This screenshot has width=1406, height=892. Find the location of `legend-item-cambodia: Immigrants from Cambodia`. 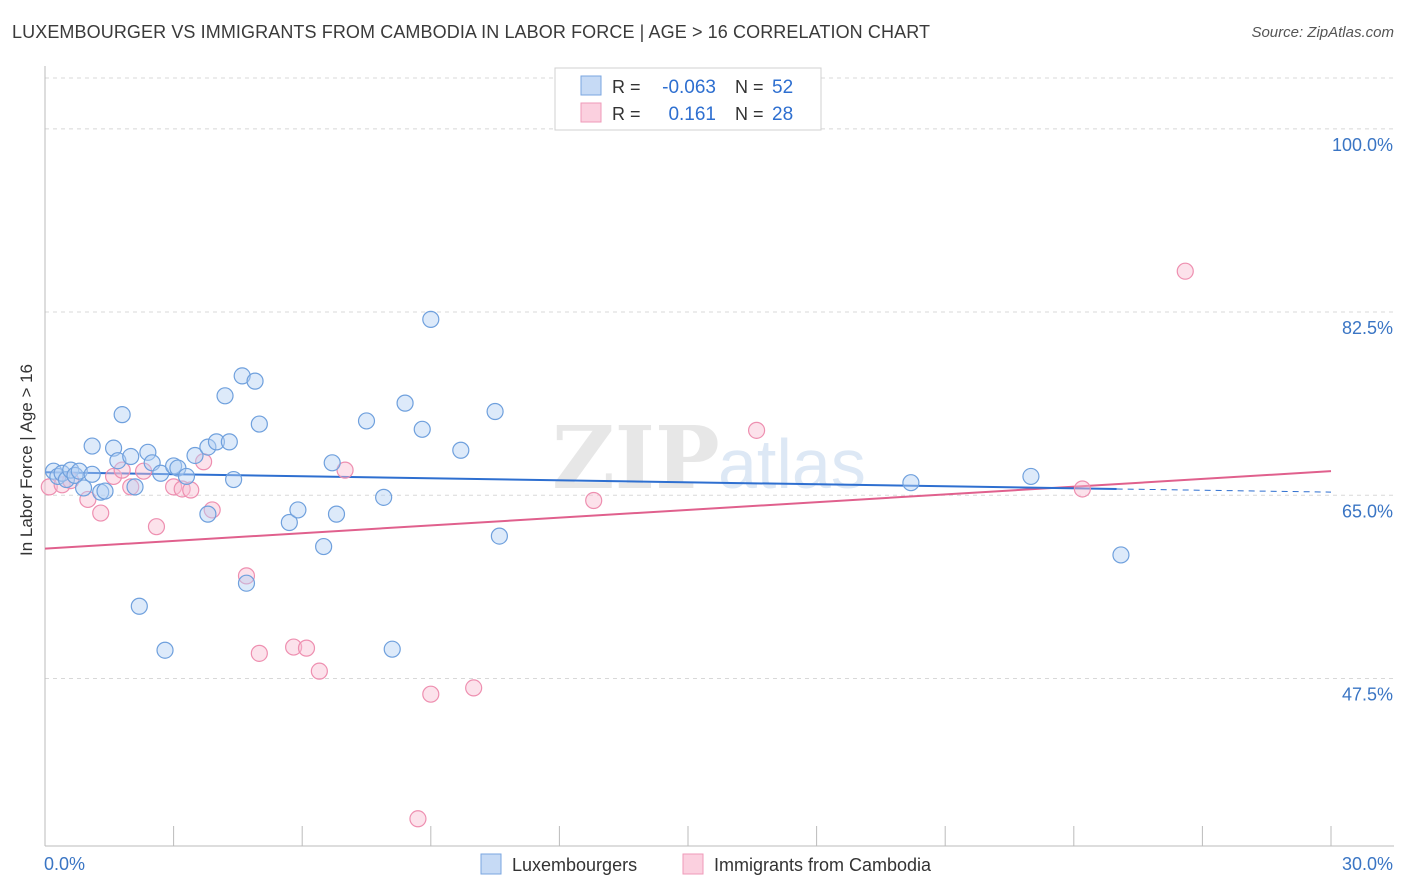

legend-item-cambodia: Immigrants from Cambodia is located at coordinates (823, 865).